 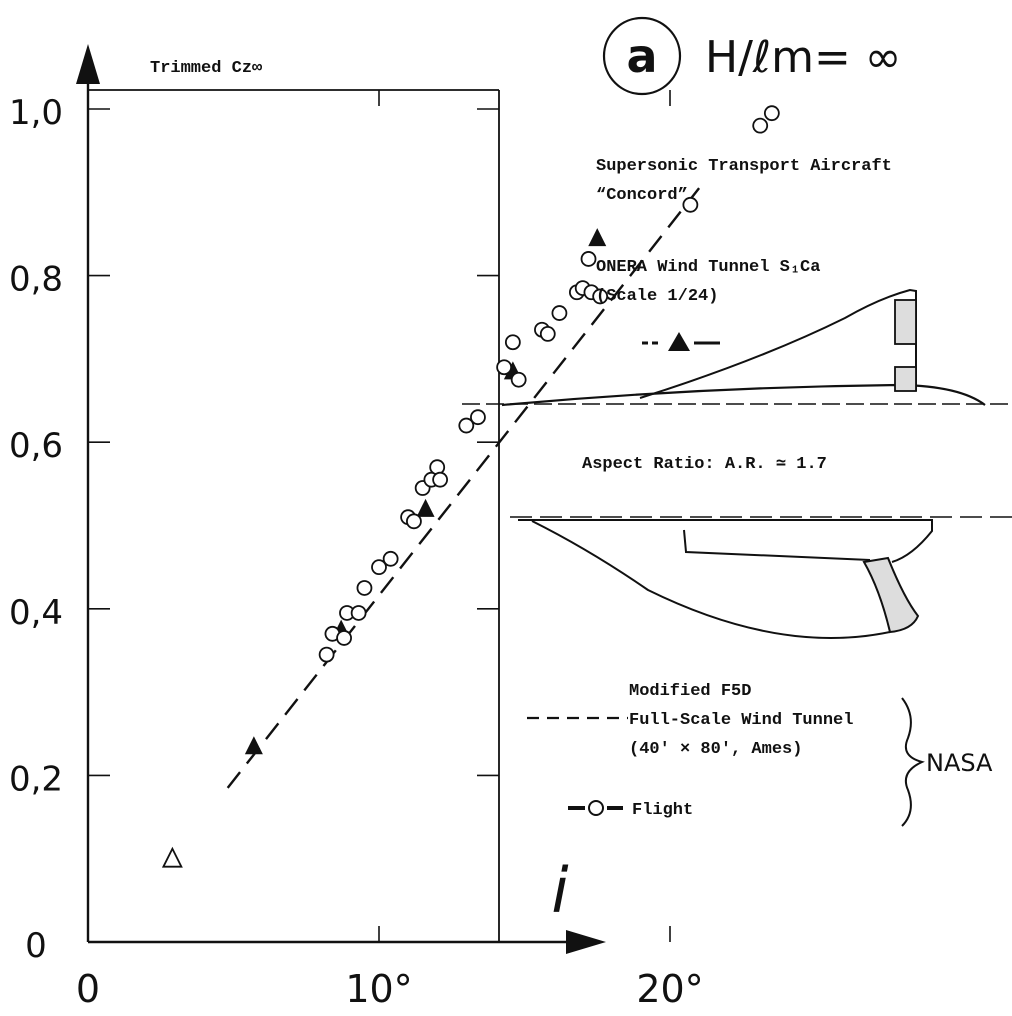 I want to click on aspect-ratio-label: Aspect Ratio: A.R. ≃ 1.7, so click(x=704, y=464).